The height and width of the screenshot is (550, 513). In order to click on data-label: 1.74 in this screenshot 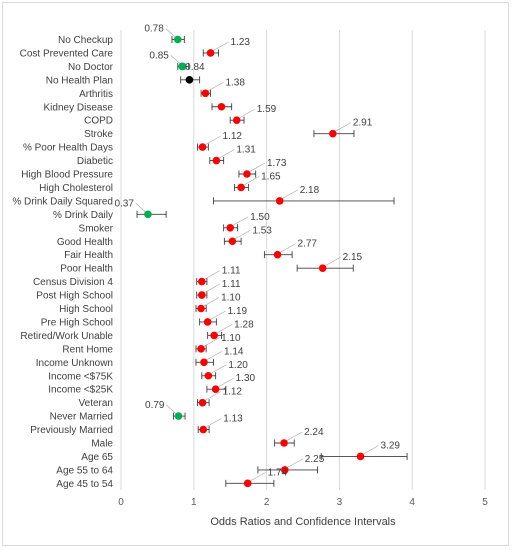, I will do `click(278, 472)`.